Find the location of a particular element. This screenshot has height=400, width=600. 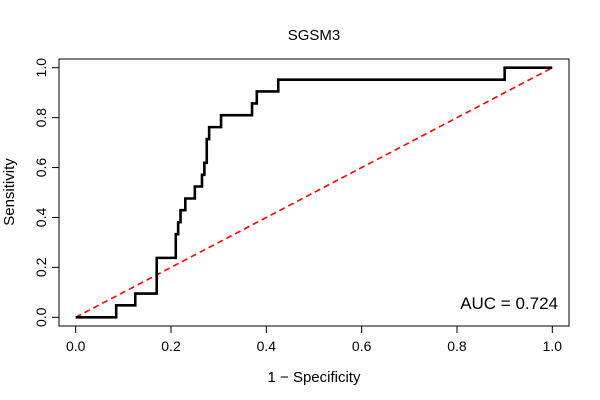

chart-title: SGSM3 is located at coordinates (314, 35).